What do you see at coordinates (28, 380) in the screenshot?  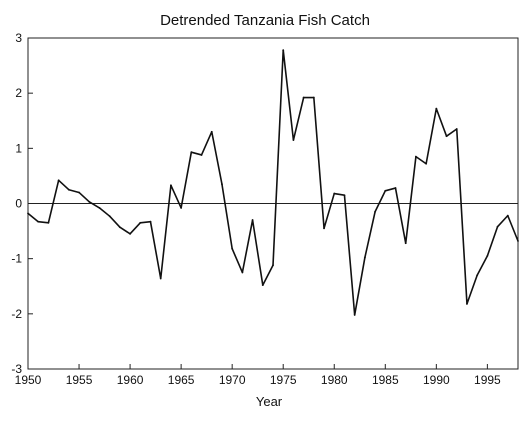 I see `x-tick-label: 1950` at bounding box center [28, 380].